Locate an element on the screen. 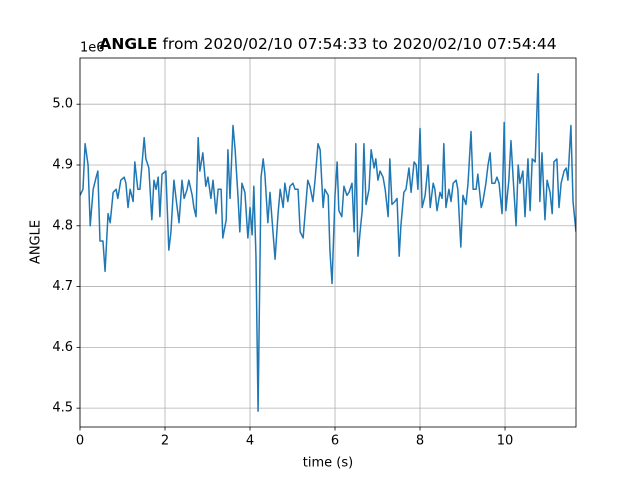  x-tick-label: 6 is located at coordinates (335, 441).